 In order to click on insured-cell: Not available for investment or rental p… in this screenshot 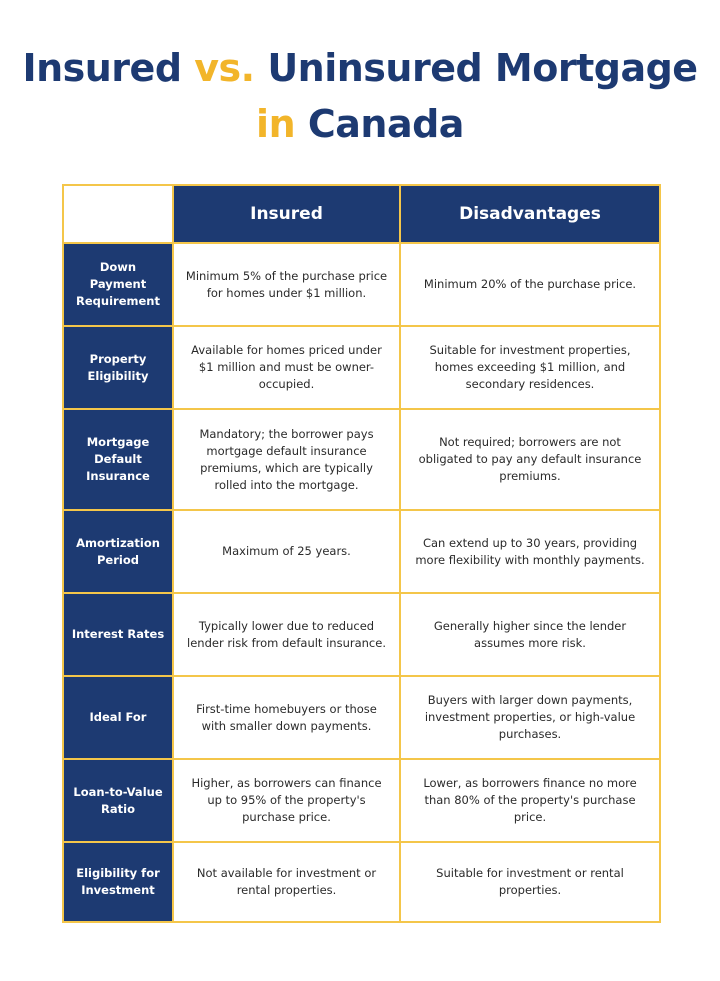, I will do `click(286, 882)`.